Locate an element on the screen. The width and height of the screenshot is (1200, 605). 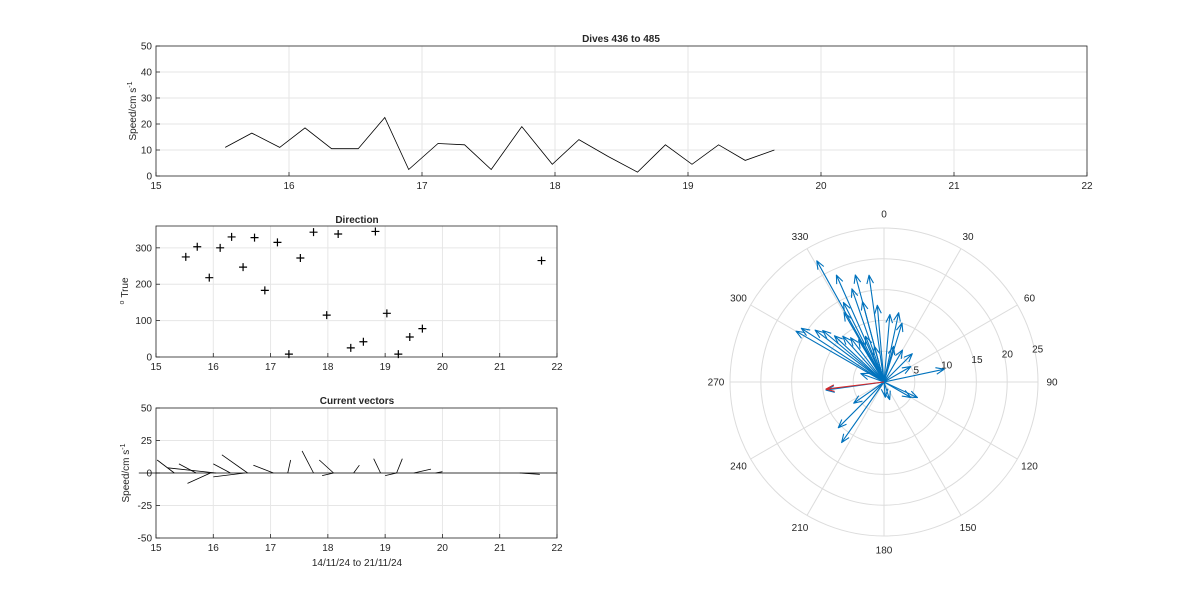
speed-y-tick-label: 20 is located at coordinates (147, 125).